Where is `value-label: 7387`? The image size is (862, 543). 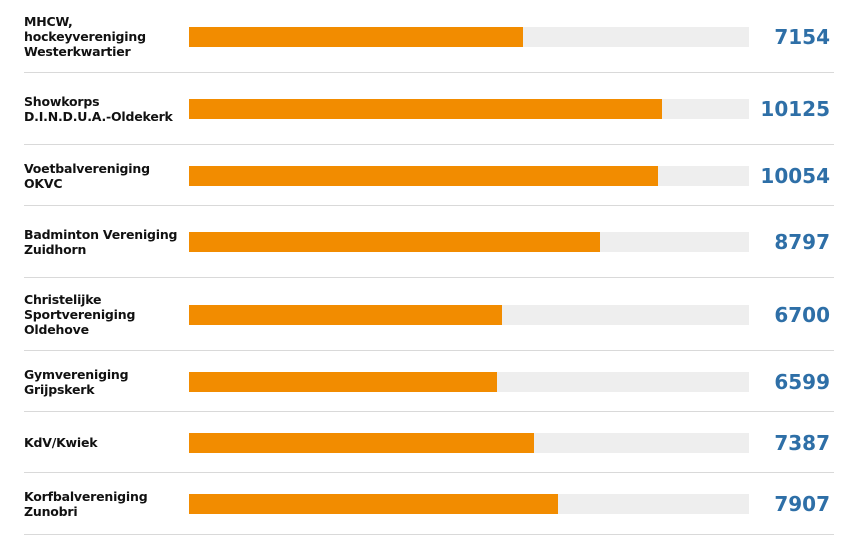
value-label: 7387 is located at coordinates (802, 442).